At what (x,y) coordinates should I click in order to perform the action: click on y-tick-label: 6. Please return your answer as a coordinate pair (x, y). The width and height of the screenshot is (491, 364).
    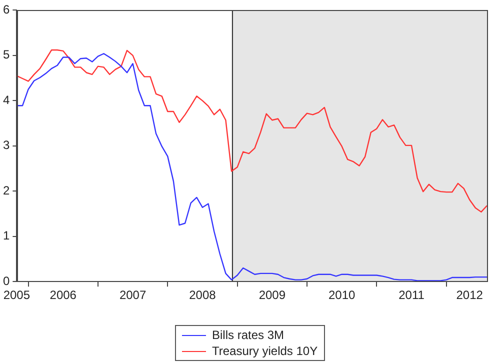
    Looking at the image, I should click on (6, 9).